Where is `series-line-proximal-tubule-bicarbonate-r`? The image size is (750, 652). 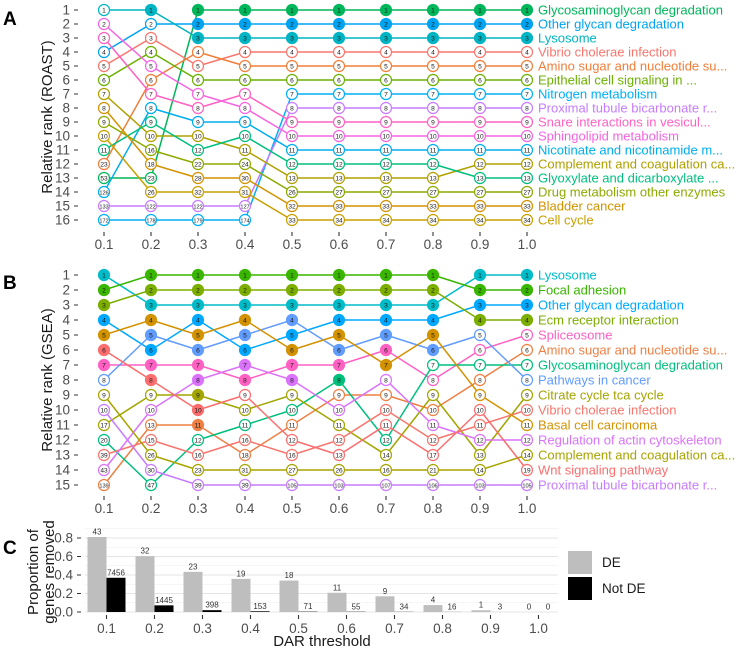
series-line-proximal-tubule-bicarbonate-r is located at coordinates (315, 447).